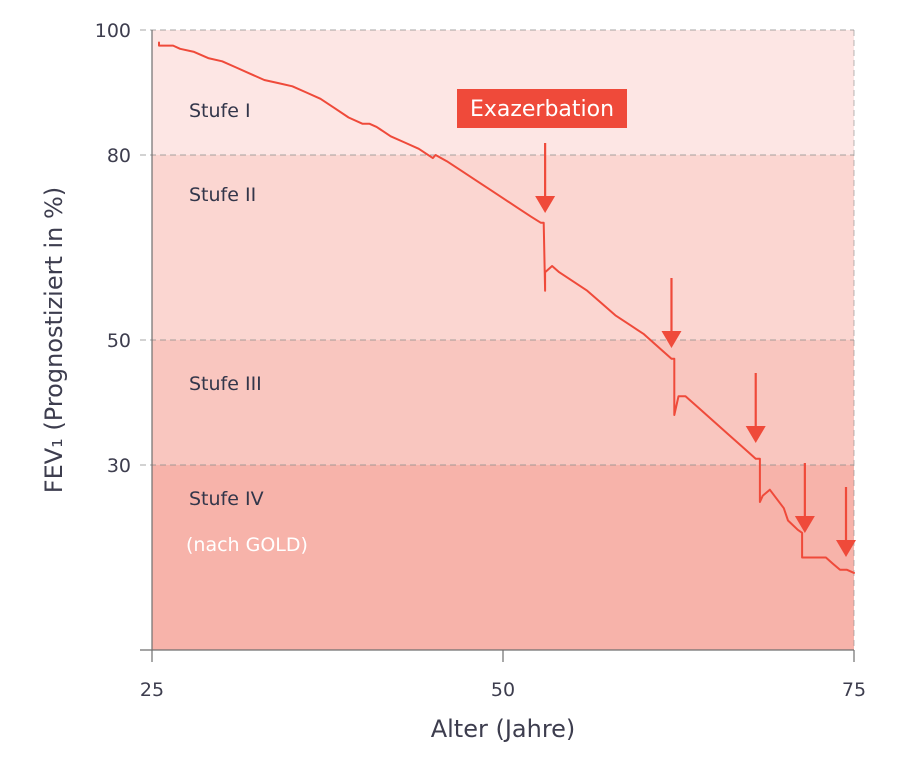  I want to click on stage-label-stufe-i: Stufe I, so click(220, 111).